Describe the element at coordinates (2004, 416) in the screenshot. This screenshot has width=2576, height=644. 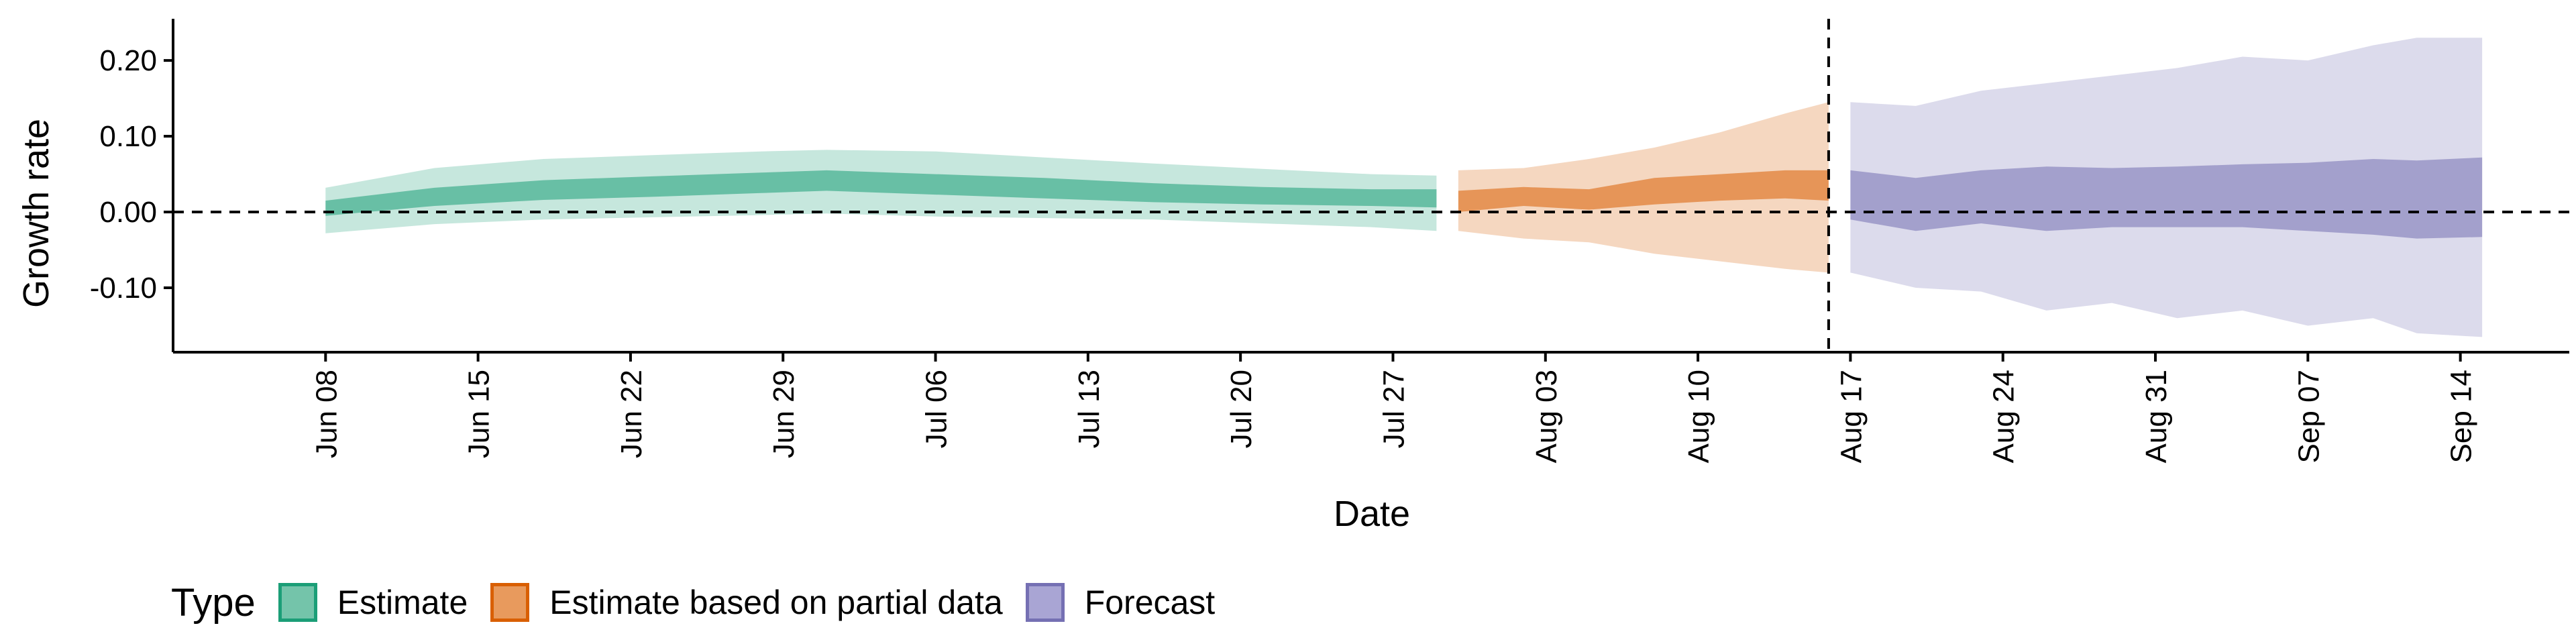
I see `x-tick-label: Aug 24` at that location.